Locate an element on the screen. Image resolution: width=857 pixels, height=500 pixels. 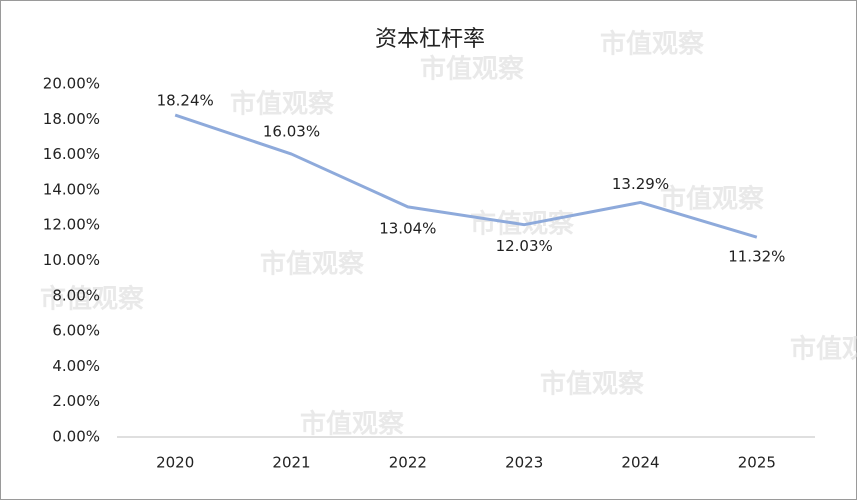
x-tick-label: 2022 is located at coordinates (408, 463).